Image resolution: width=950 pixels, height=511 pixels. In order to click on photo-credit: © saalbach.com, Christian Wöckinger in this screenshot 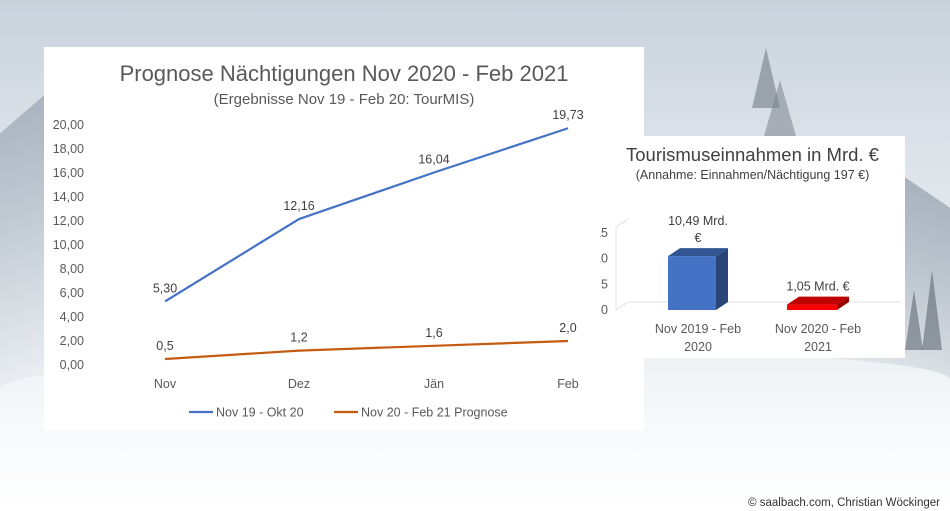, I will do `click(844, 503)`.